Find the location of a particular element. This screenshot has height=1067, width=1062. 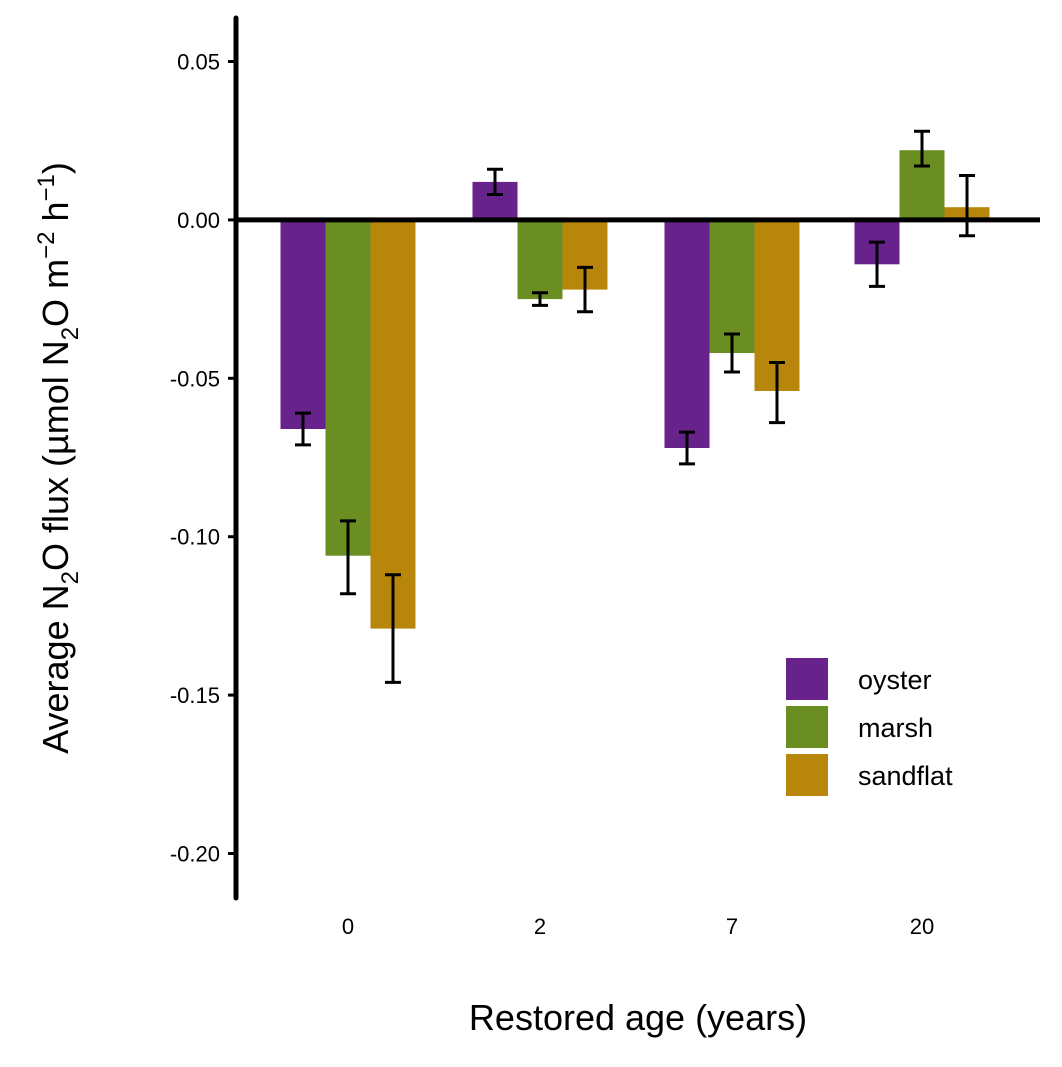

legend-label-oyster: oyster is located at coordinates (895, 680).